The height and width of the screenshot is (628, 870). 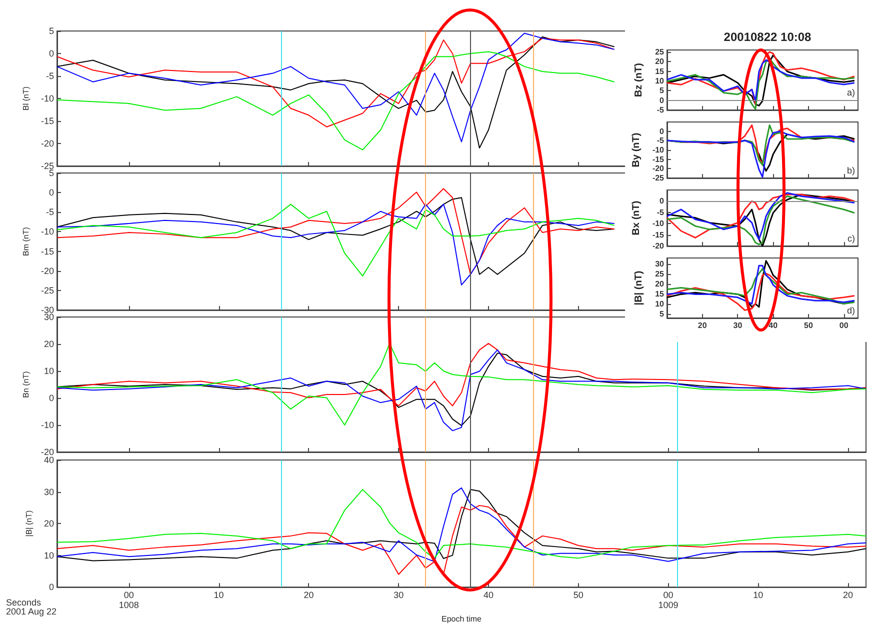 I want to click on y-axis-title: By (nT), so click(x=636, y=150).